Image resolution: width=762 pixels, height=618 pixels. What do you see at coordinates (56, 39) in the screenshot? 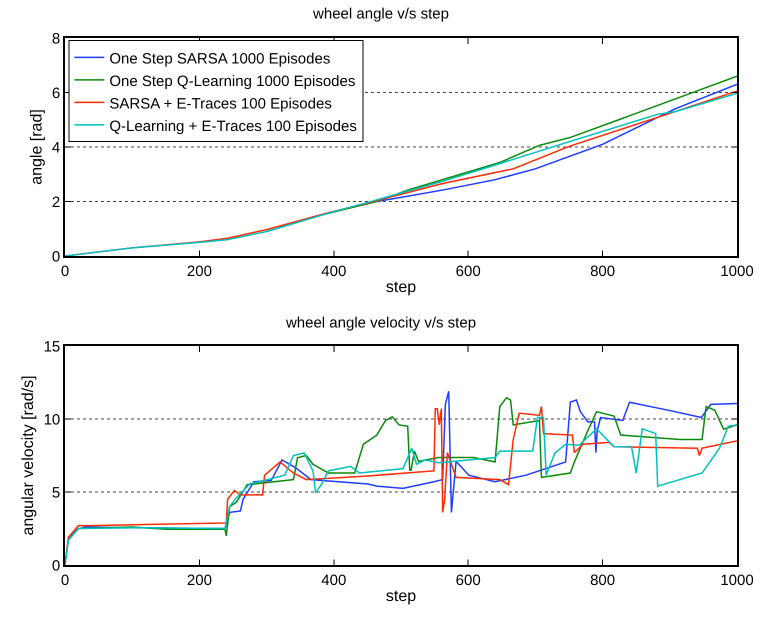
I see `y-tick-label: 8` at bounding box center [56, 39].